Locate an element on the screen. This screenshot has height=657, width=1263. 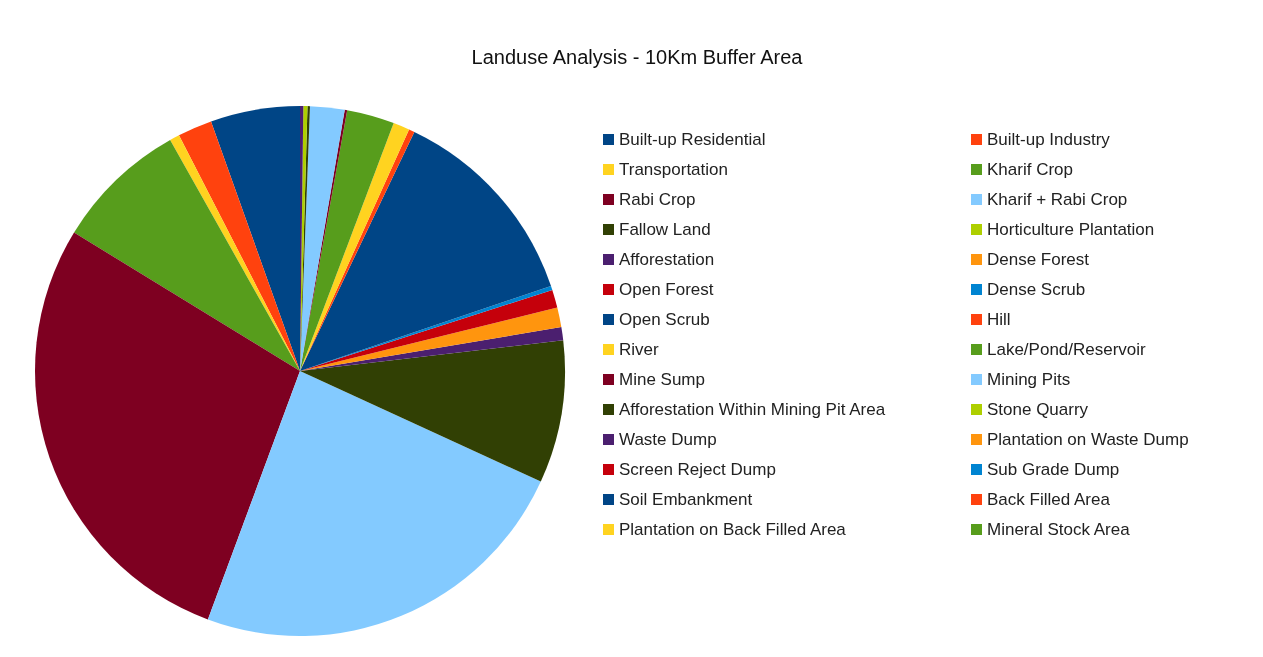
legend-label: Back Filled Area is located at coordinates (1049, 499).